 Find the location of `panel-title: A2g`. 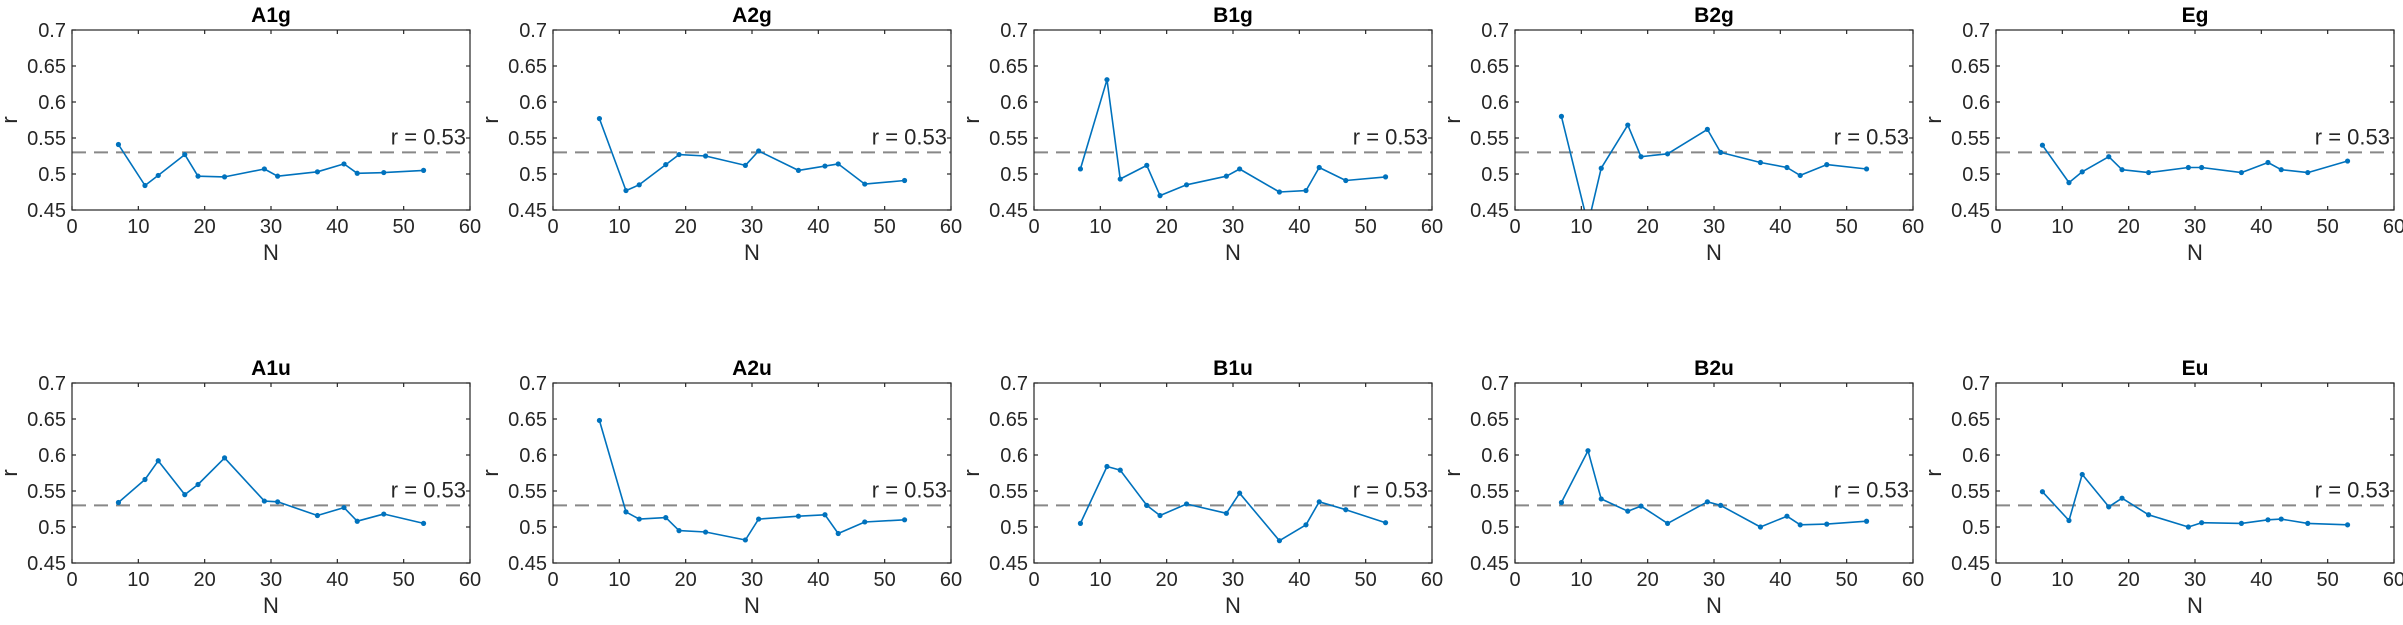

panel-title: A2g is located at coordinates (752, 15).